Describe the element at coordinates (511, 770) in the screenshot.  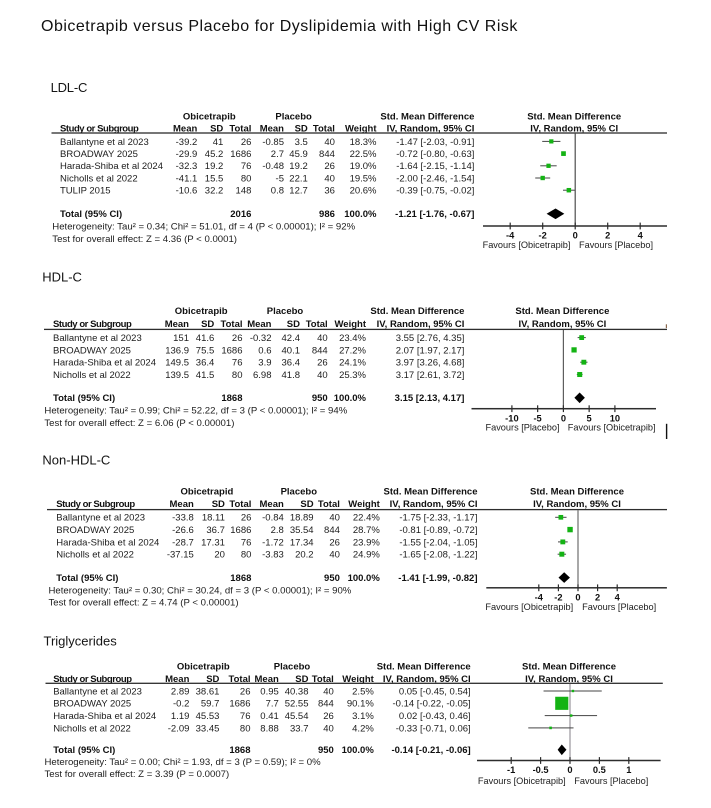
I see `svg-text: -1` at that location.